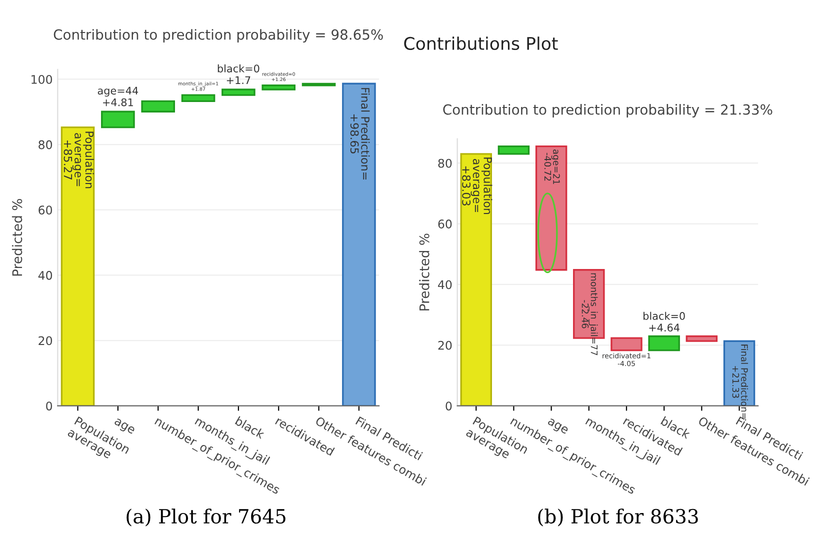  I want to click on y-tick-label: 100, so click(42, 79).